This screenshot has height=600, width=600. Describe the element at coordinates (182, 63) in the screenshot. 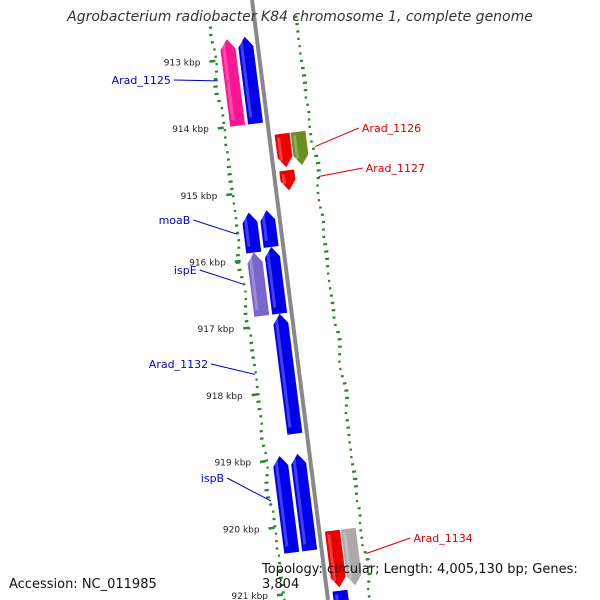

I see `ruler-tick-label: 913 kbp` at that location.